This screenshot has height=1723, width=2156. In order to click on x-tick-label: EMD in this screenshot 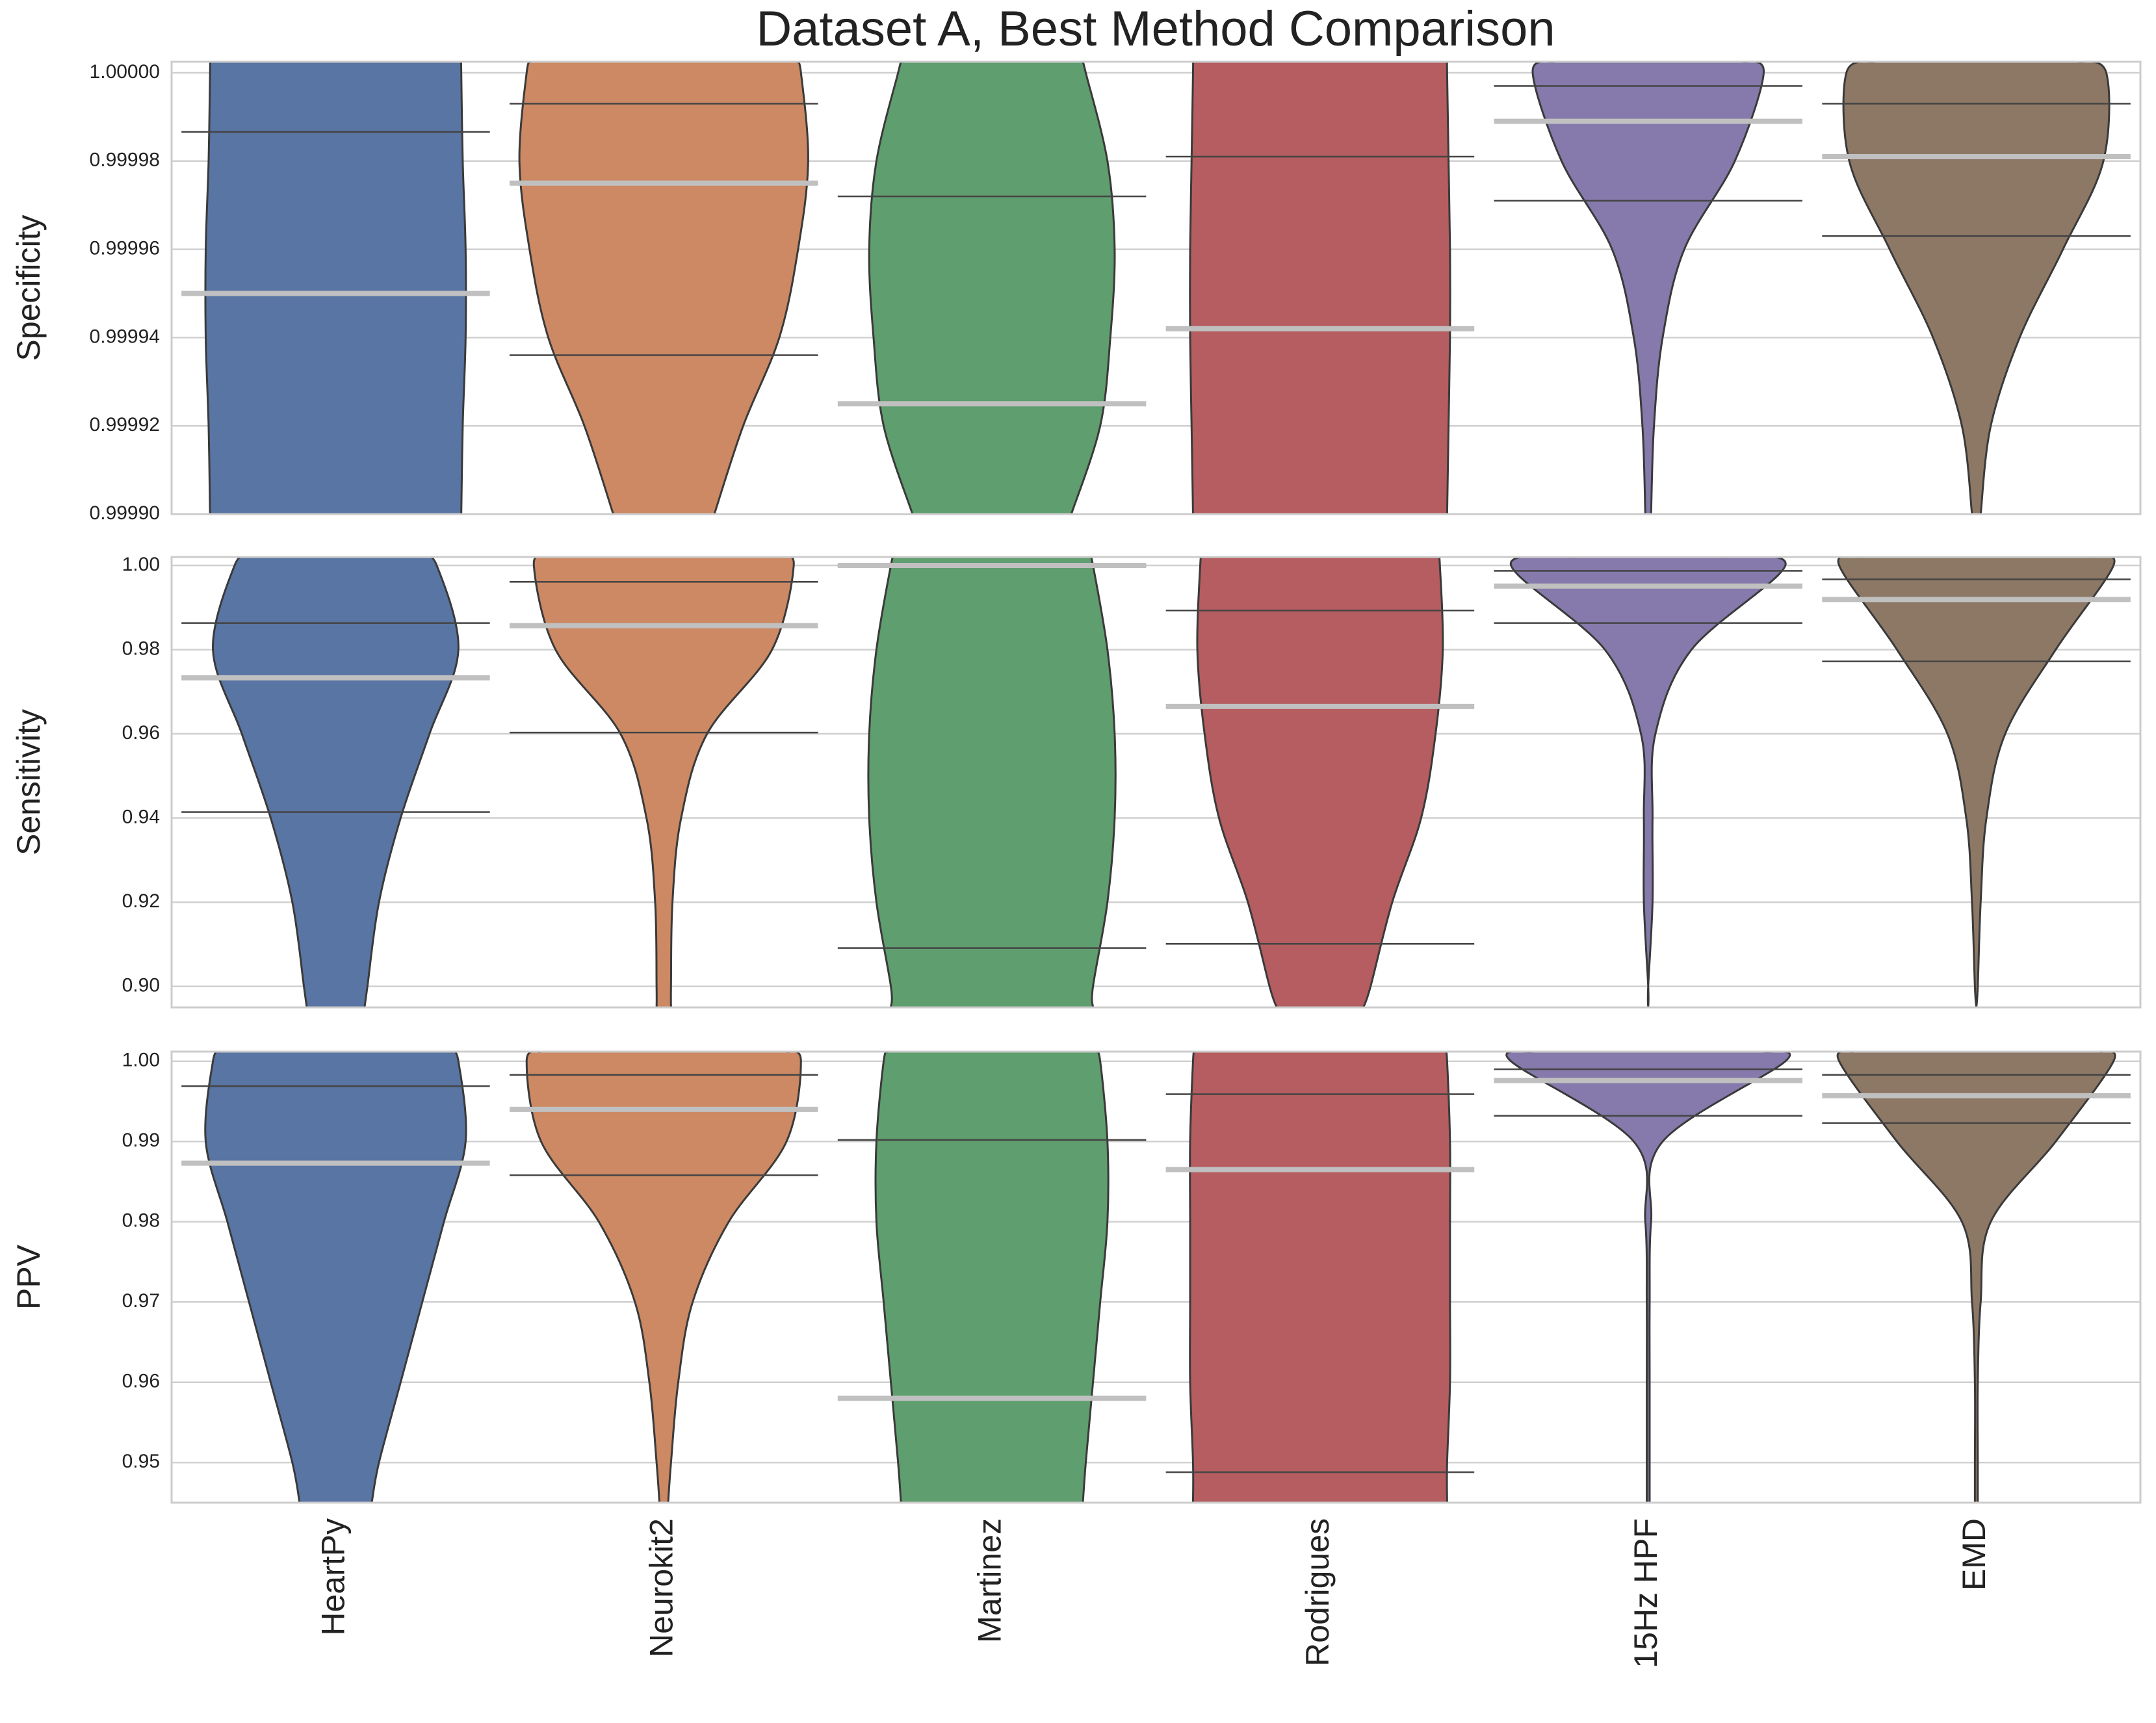, I will do `click(1974, 1554)`.